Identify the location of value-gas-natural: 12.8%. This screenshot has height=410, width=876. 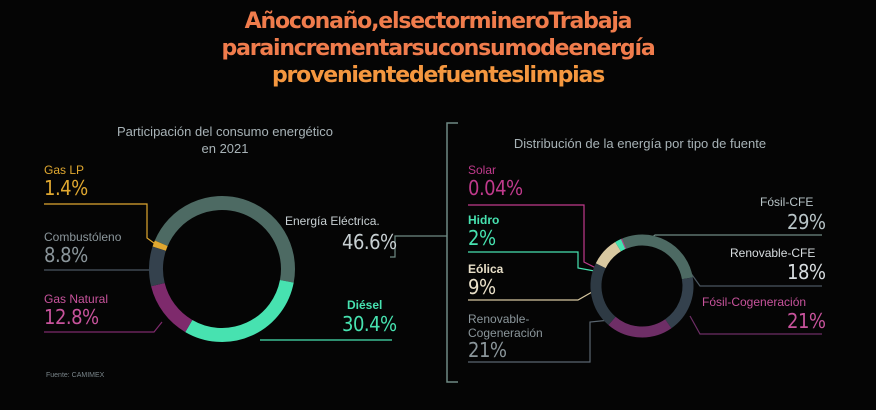
(71, 317).